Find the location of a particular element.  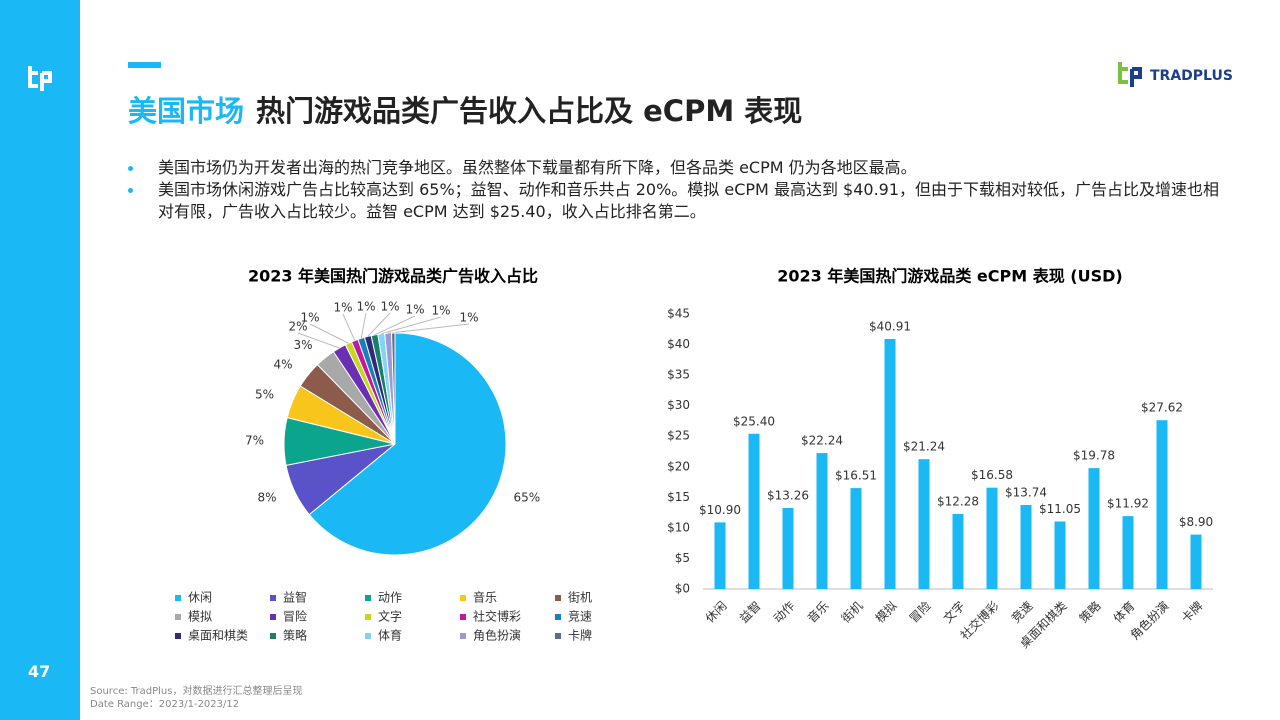

side-bar is located at coordinates (40, 360).